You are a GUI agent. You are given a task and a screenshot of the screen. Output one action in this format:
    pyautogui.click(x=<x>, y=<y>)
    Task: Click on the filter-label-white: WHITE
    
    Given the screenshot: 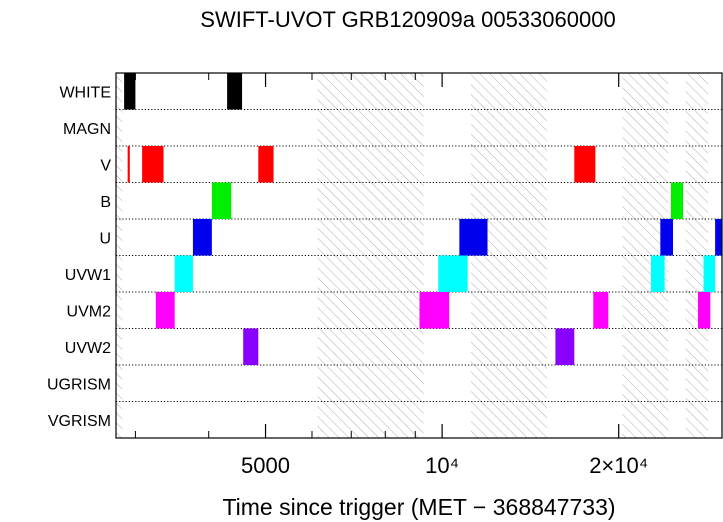 What is the action you would take?
    pyautogui.click(x=85, y=92)
    